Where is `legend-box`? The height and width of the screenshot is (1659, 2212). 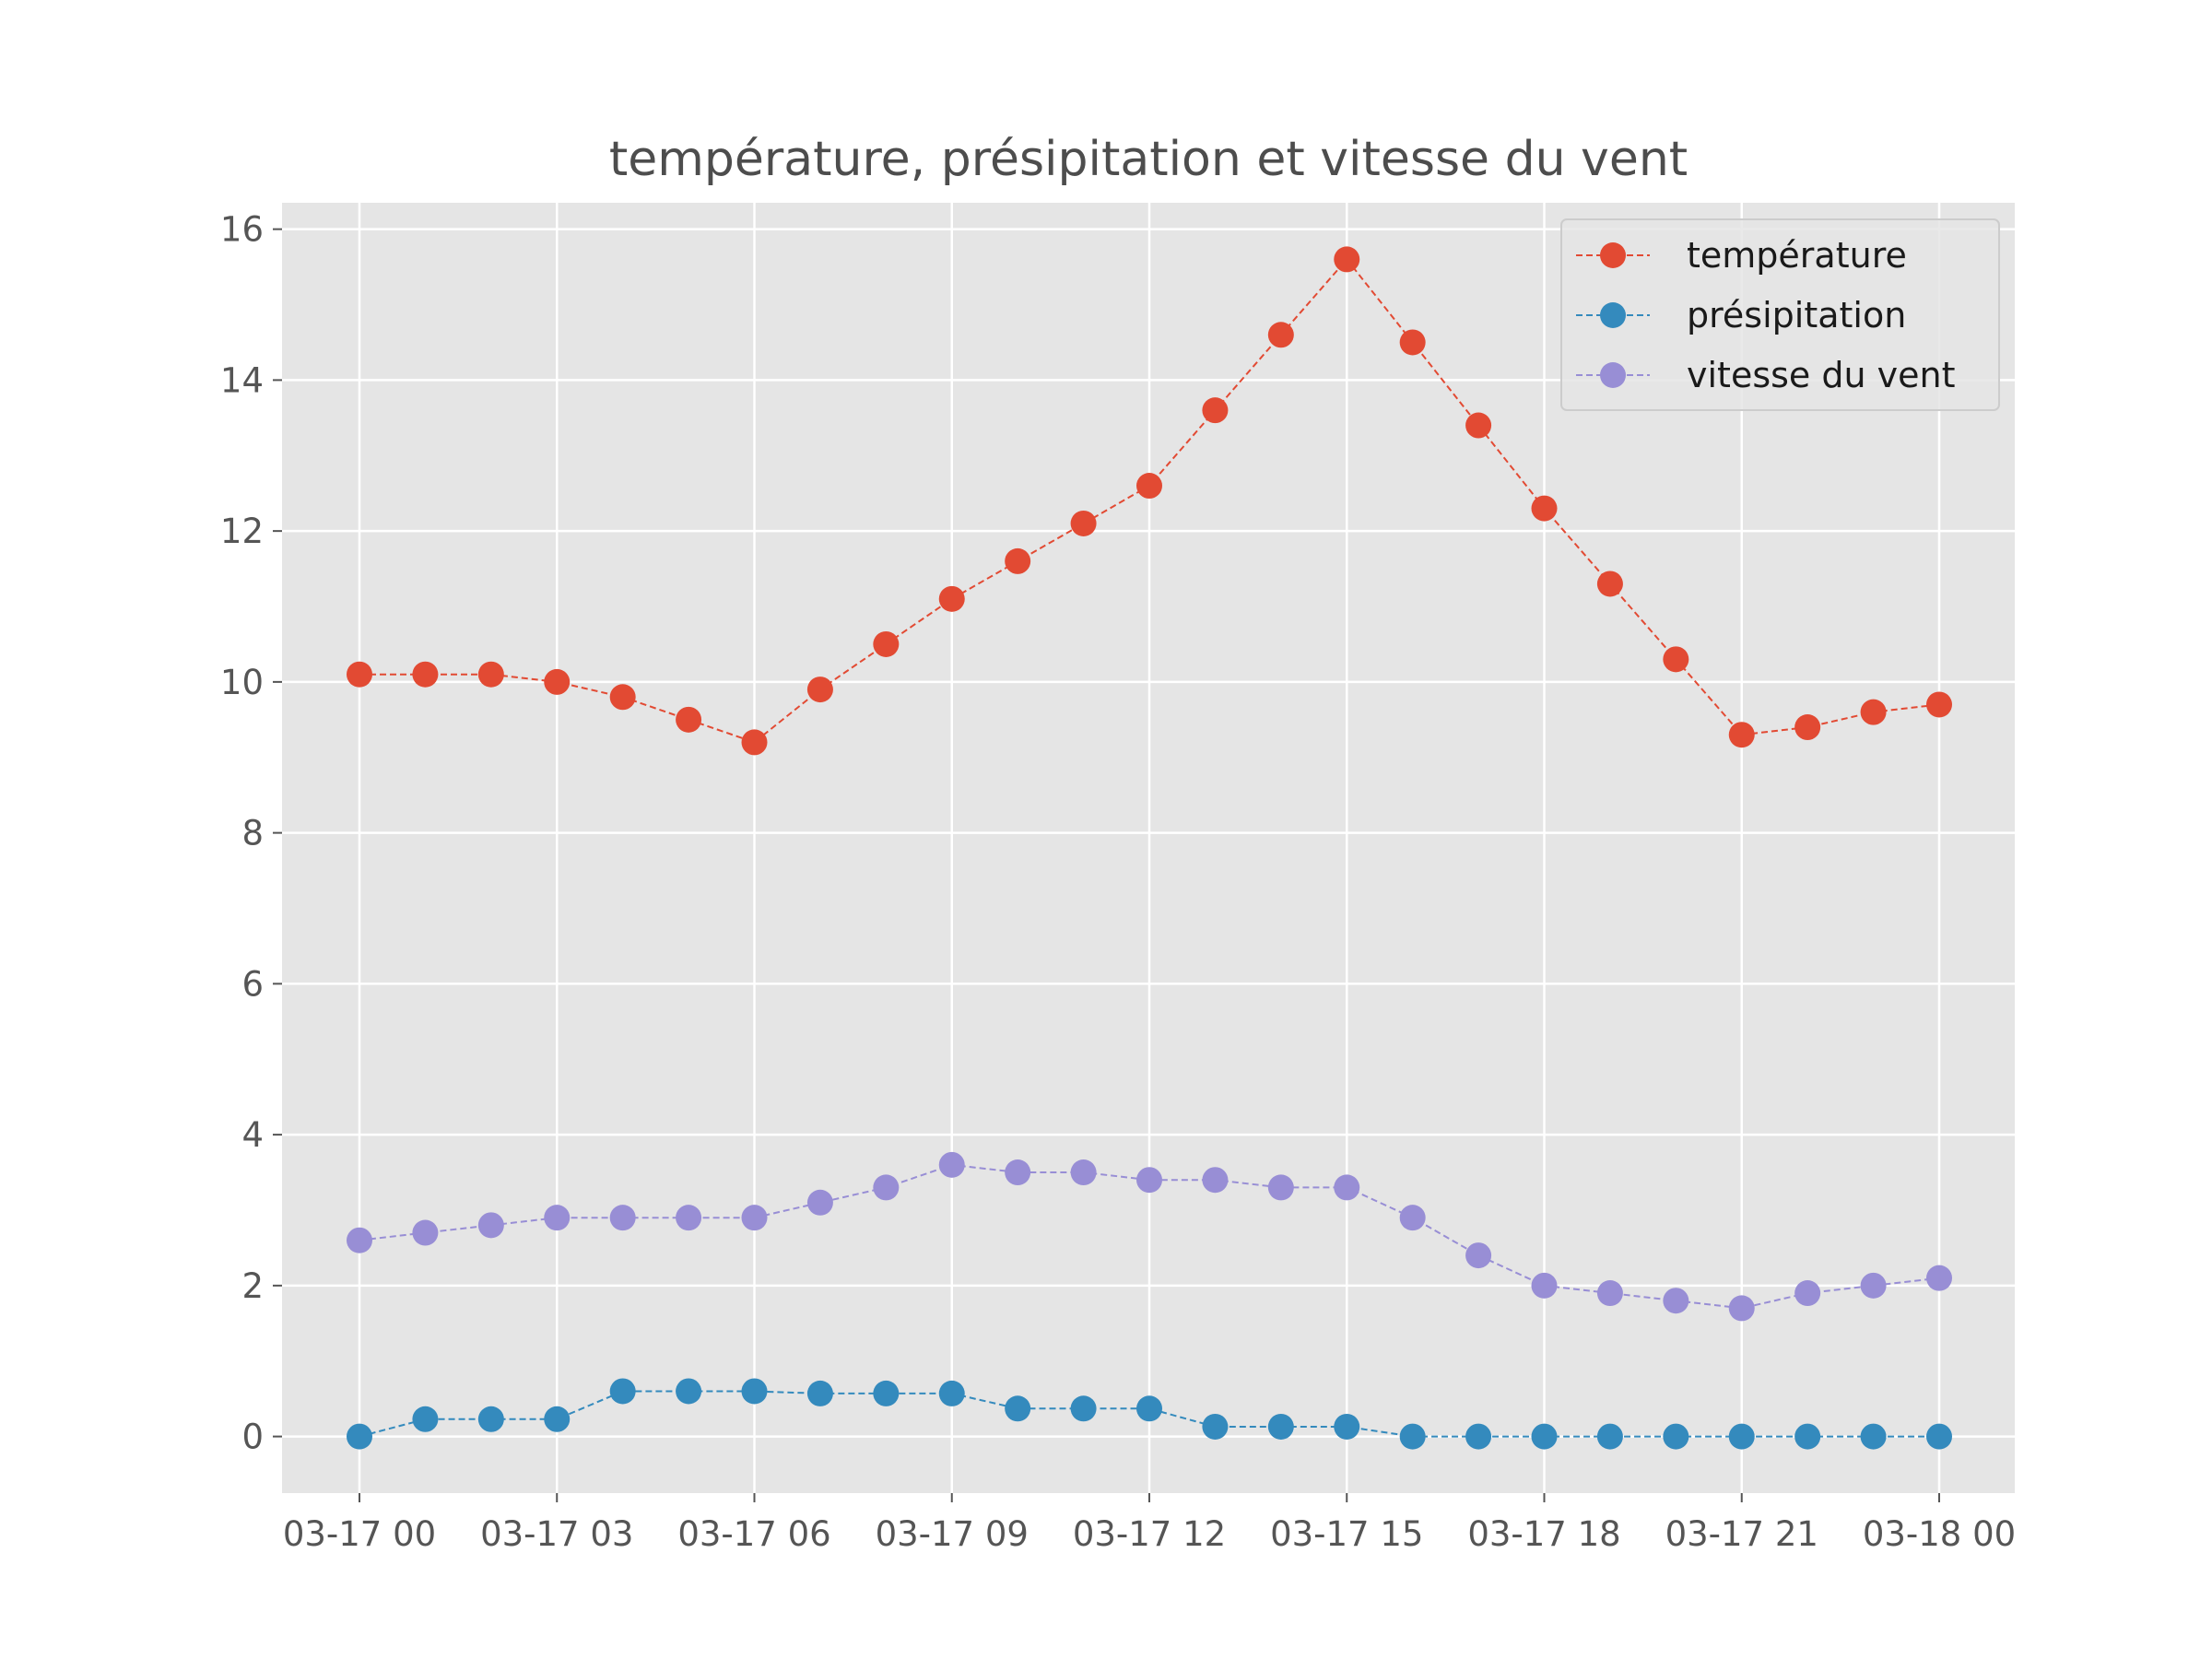
legend-box is located at coordinates (1780, 314).